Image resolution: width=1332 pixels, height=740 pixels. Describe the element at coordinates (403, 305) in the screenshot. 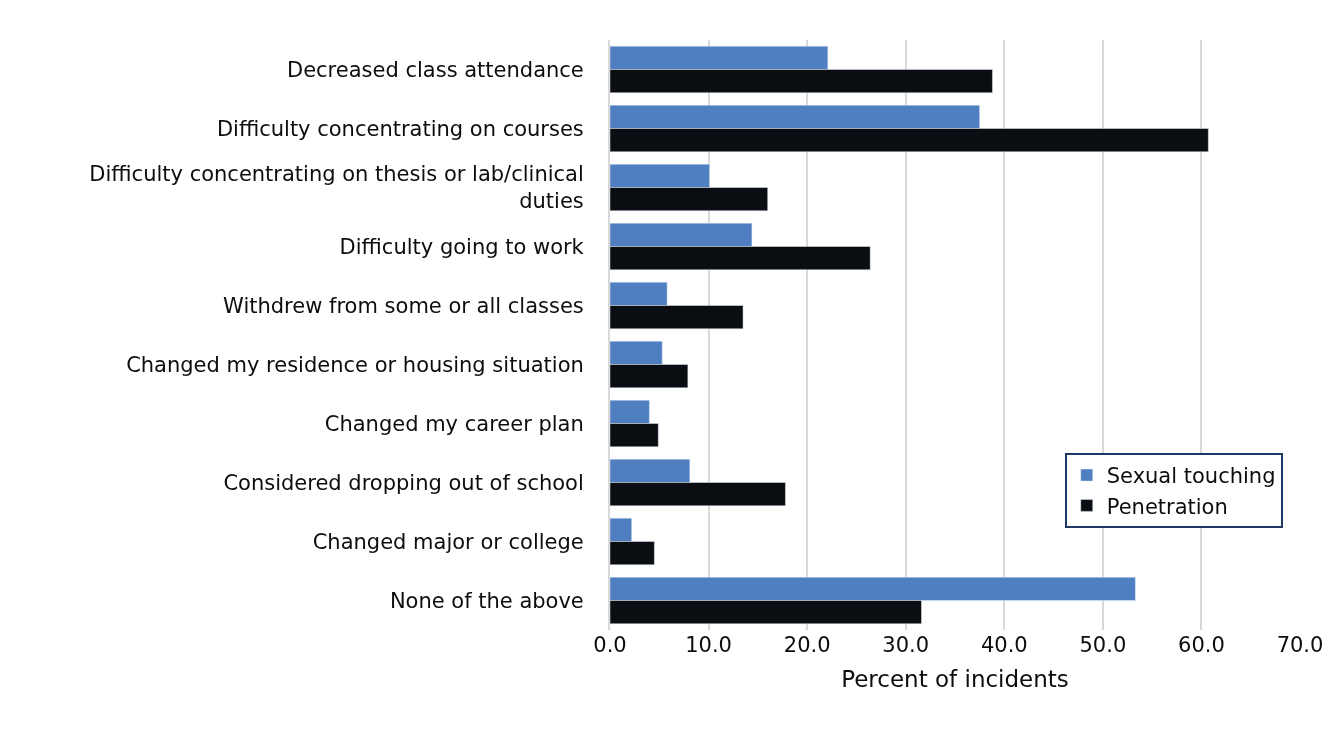

I see `y-tick-label: Withdrew from some or all classes` at that location.